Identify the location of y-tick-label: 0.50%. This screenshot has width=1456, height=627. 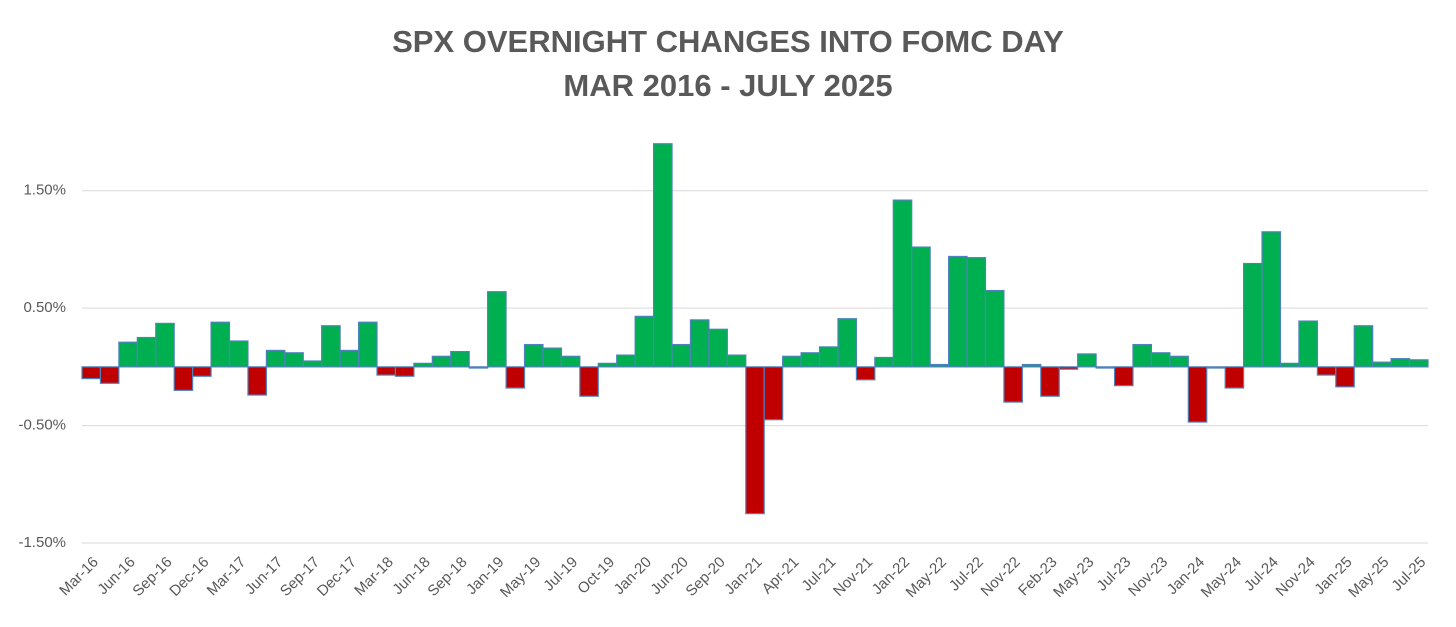
(44, 307).